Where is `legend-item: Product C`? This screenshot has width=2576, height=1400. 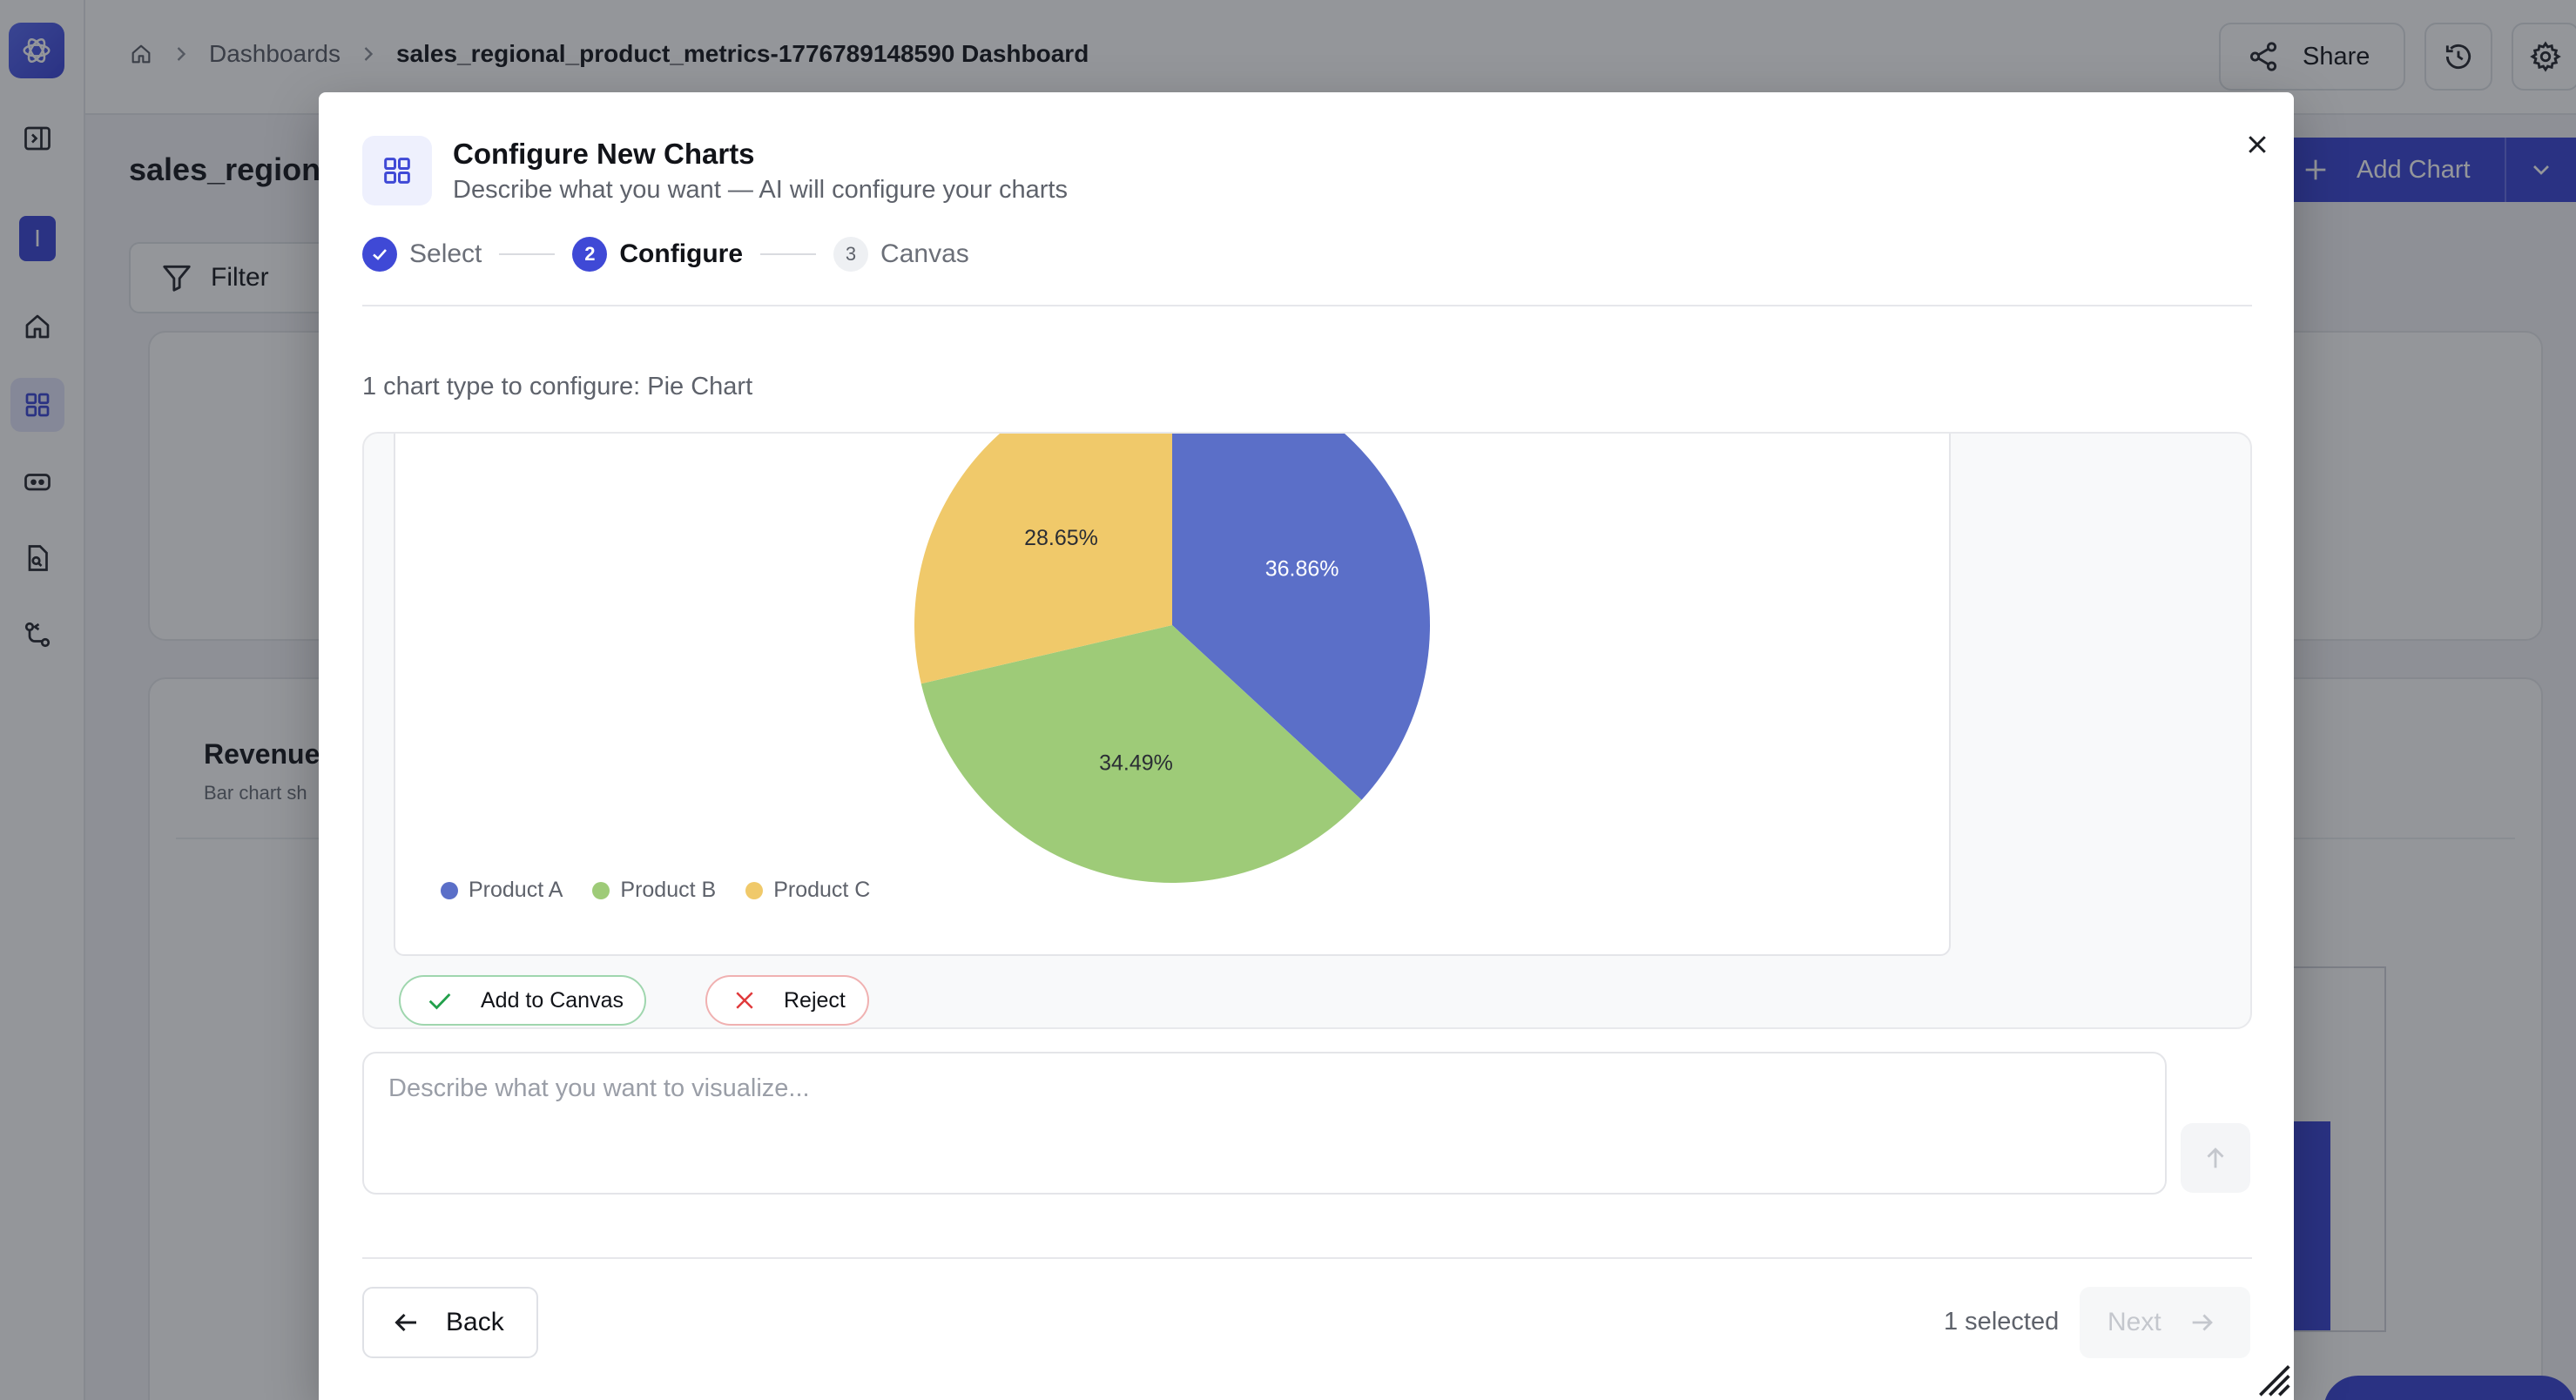 legend-item: Product C is located at coordinates (807, 891).